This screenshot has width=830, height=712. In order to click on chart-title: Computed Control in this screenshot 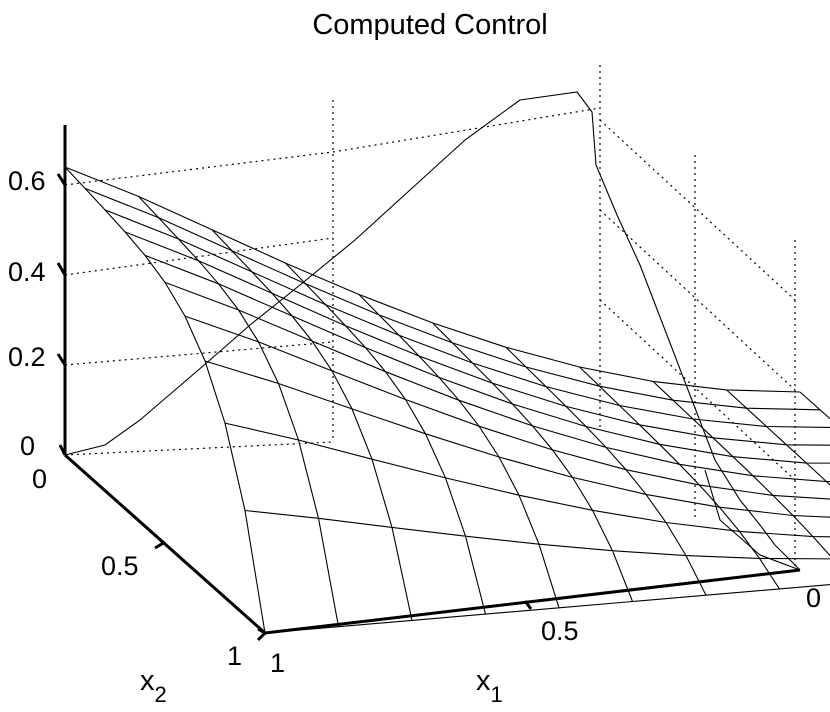, I will do `click(429, 25)`.